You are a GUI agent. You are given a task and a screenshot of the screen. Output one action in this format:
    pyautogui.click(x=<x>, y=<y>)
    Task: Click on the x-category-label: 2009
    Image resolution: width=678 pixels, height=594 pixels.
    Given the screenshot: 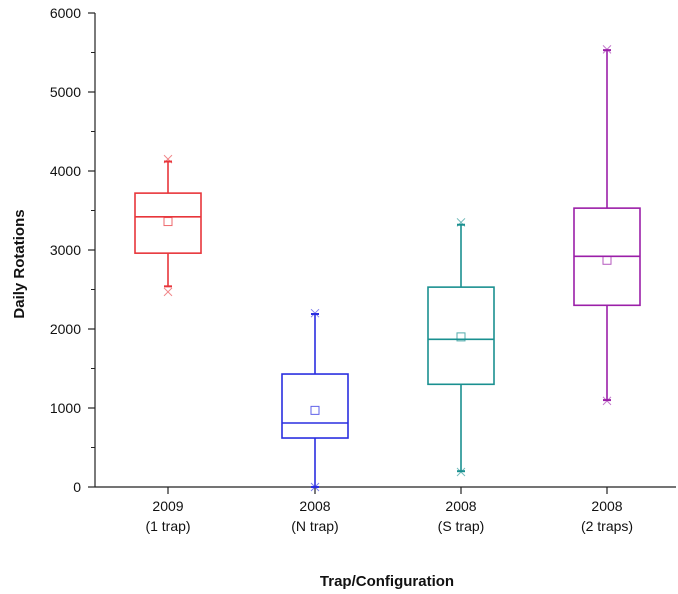 What is the action you would take?
    pyautogui.click(x=167, y=506)
    